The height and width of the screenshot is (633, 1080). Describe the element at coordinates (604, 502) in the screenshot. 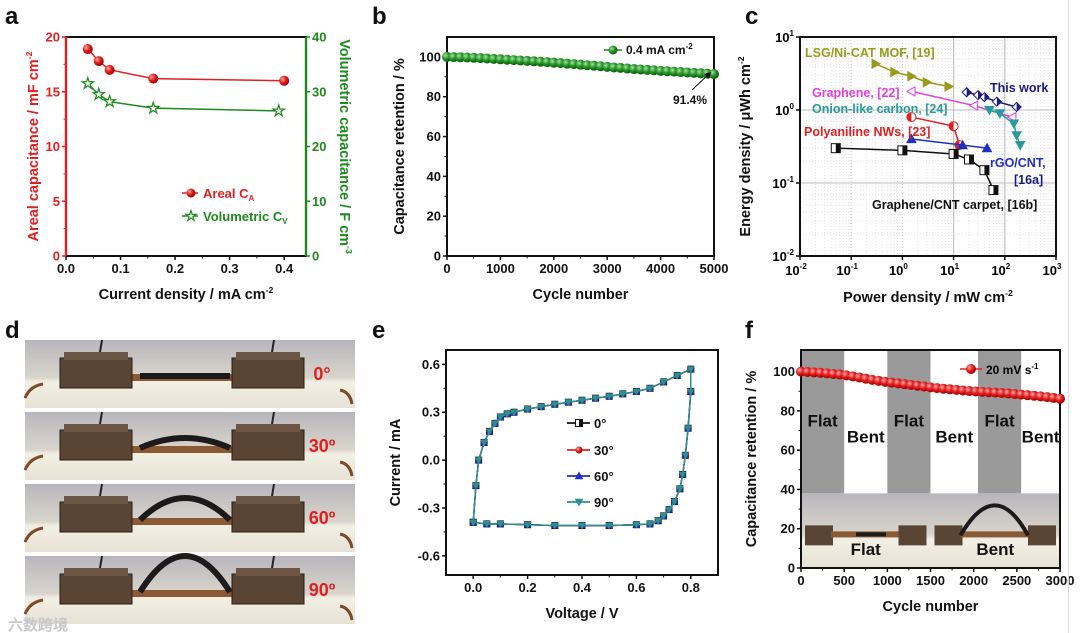

I see `legend-label: 90°` at that location.